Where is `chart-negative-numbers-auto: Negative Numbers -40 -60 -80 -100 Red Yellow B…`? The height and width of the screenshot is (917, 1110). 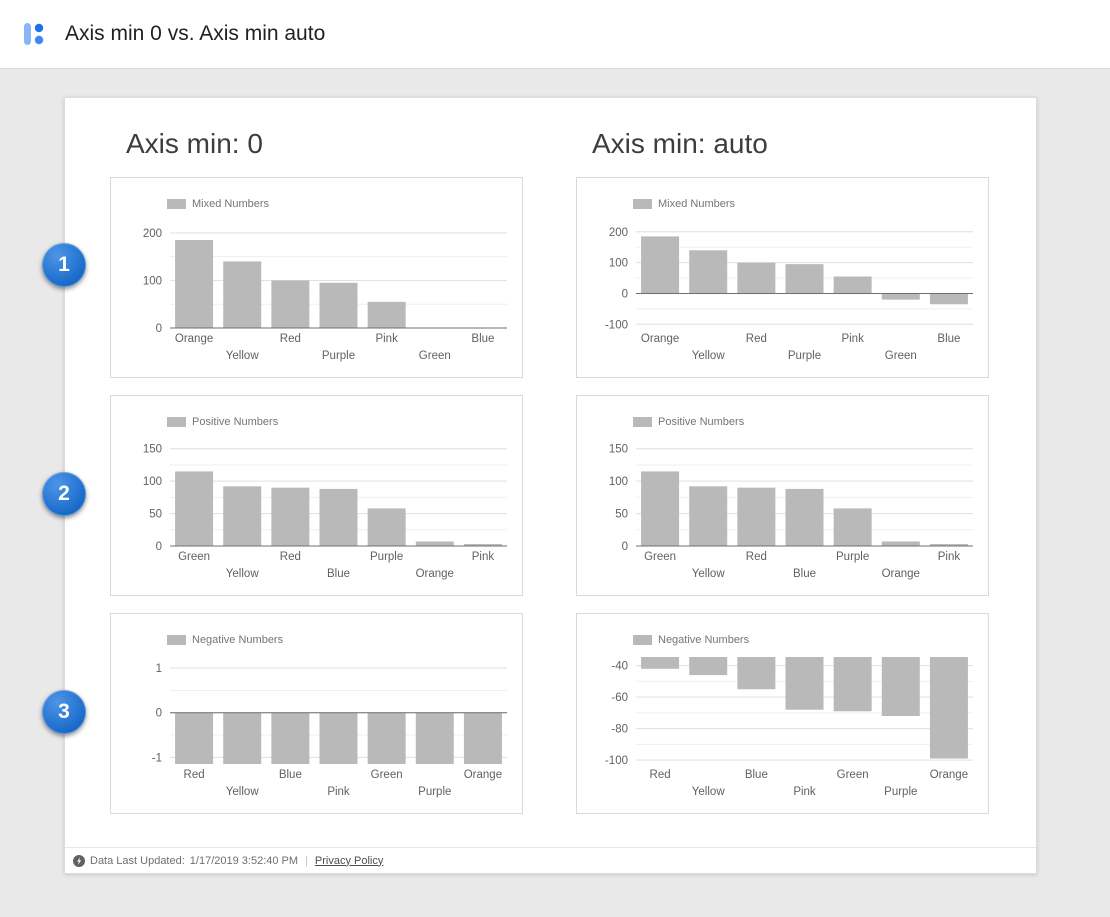 chart-negative-numbers-auto: Negative Numbers -40 -60 -80 -100 Red Yellow B… is located at coordinates (782, 713).